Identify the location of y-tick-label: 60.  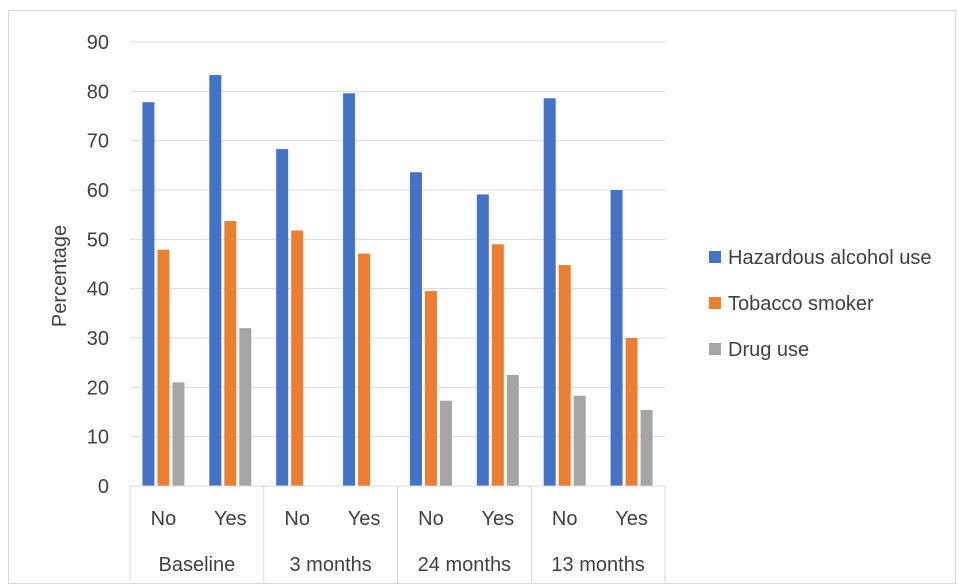
(98, 191).